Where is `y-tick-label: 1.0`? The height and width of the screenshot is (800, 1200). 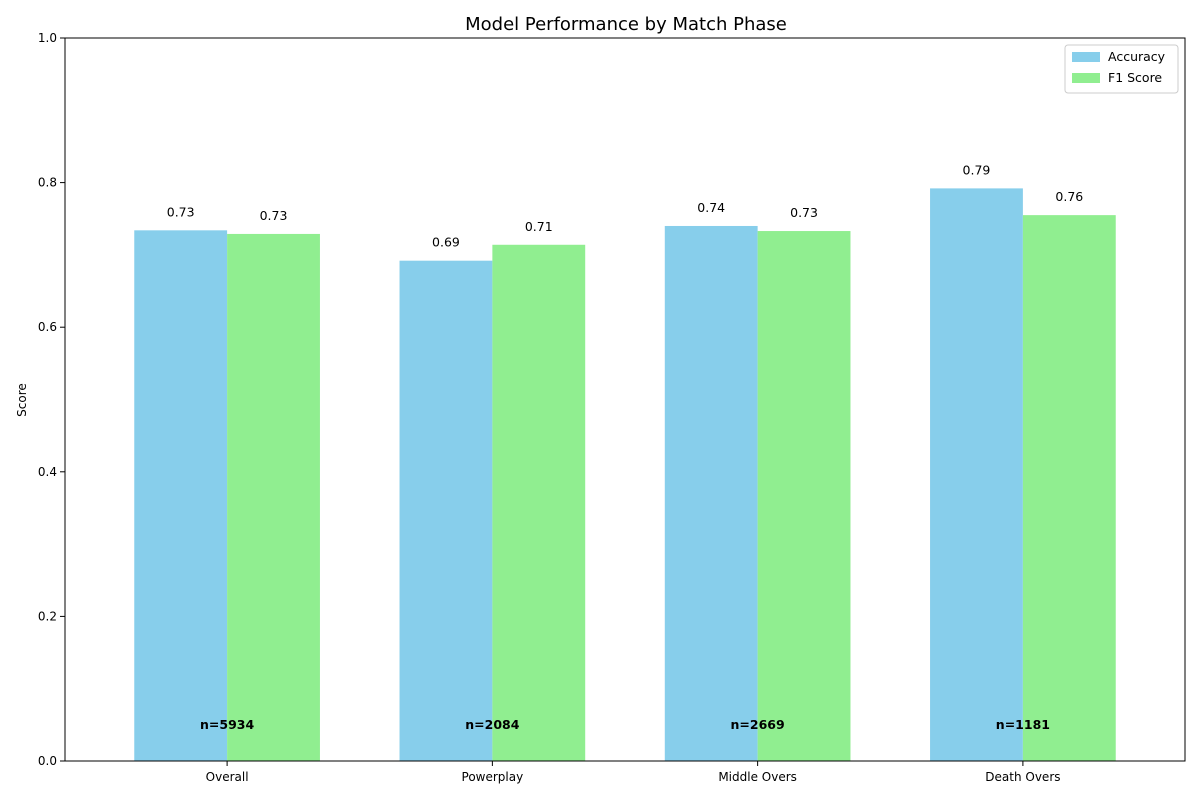
y-tick-label: 1.0 is located at coordinates (47, 38).